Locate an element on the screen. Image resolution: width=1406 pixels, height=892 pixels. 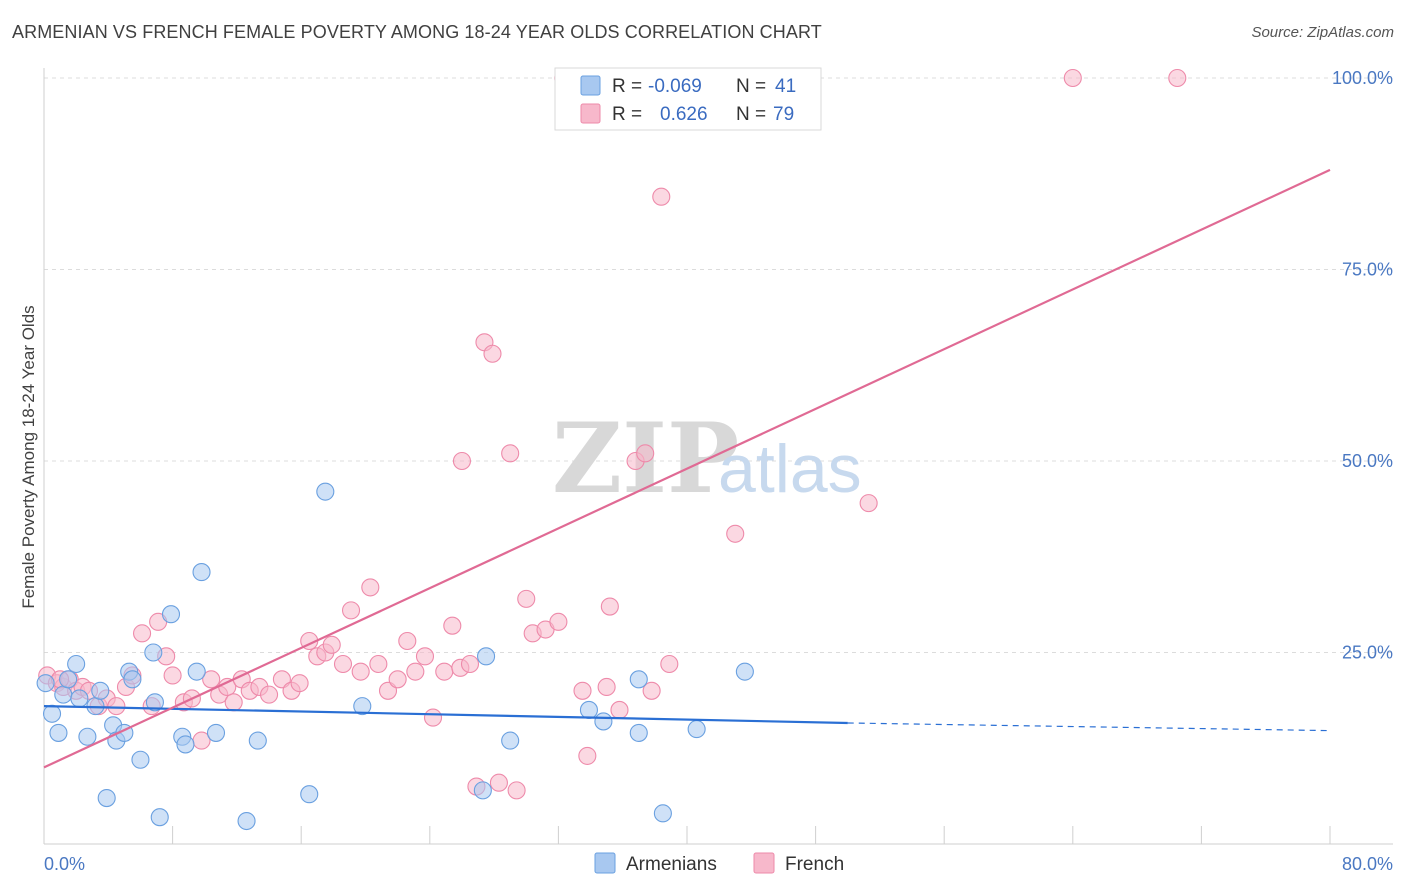
x-tick-label-1: 80.0% is located at coordinates (1367, 864).